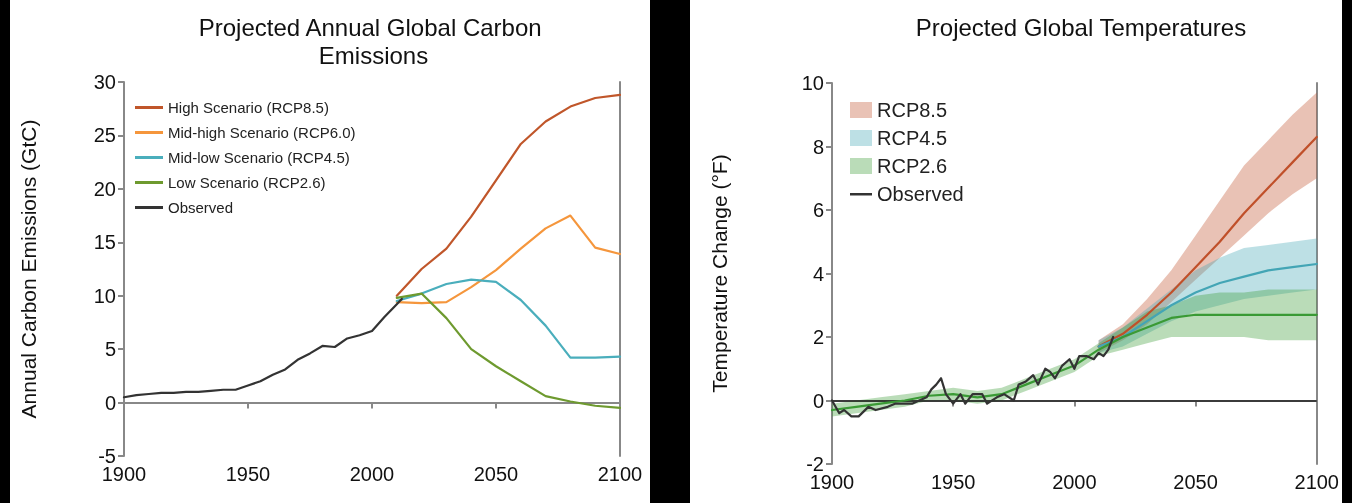 The image size is (1352, 503). Describe the element at coordinates (912, 110) in the screenshot. I see `legend-label: RCP8.5` at that location.